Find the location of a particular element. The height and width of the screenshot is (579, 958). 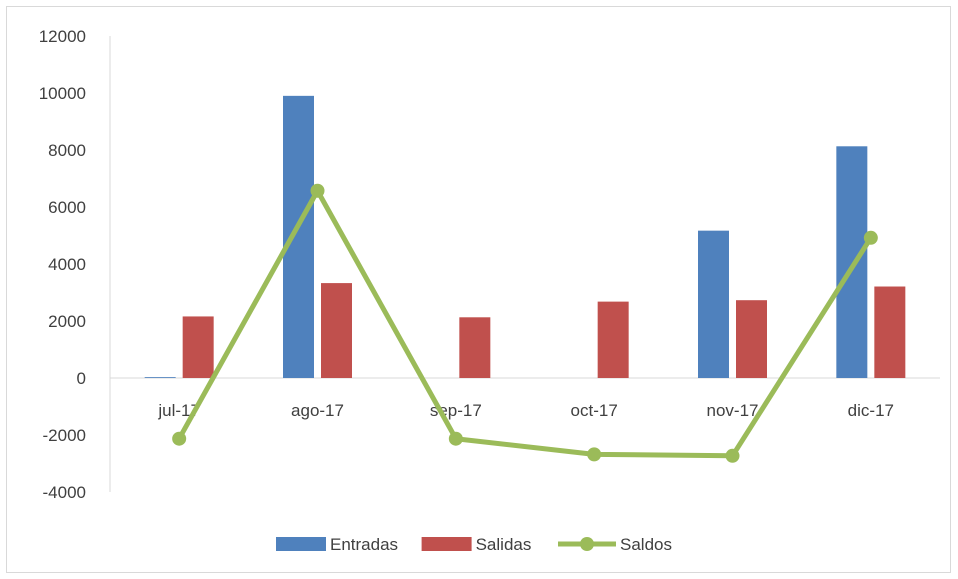

y-tick-label: 10000 is located at coordinates (62, 93).